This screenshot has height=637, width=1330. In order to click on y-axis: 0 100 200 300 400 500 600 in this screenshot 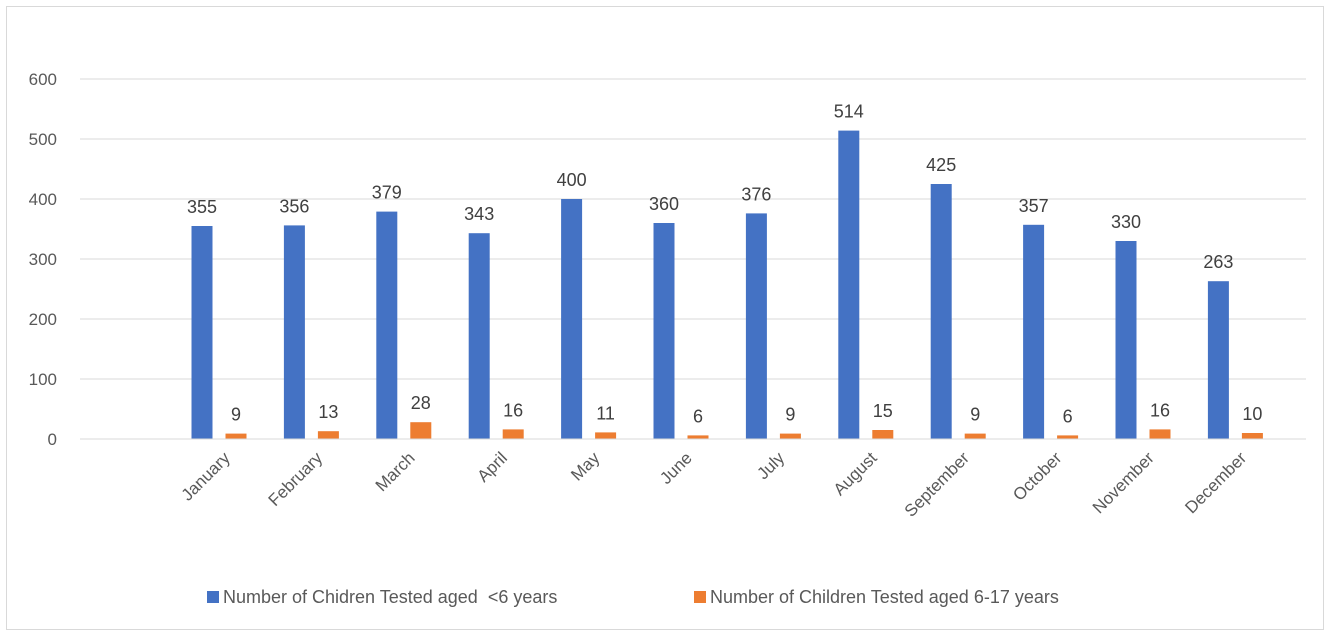, I will do `click(43, 259)`.